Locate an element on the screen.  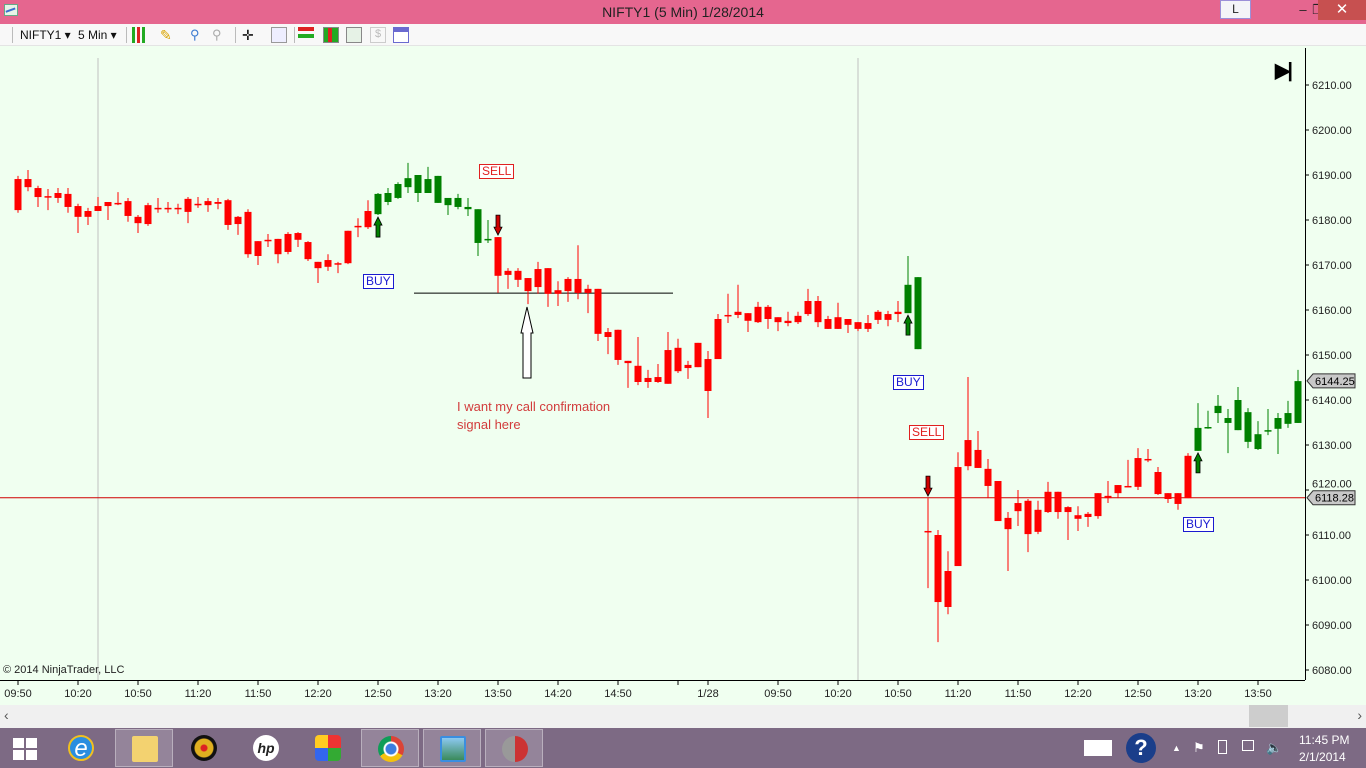
network-icon is located at coordinates (1248, 745).